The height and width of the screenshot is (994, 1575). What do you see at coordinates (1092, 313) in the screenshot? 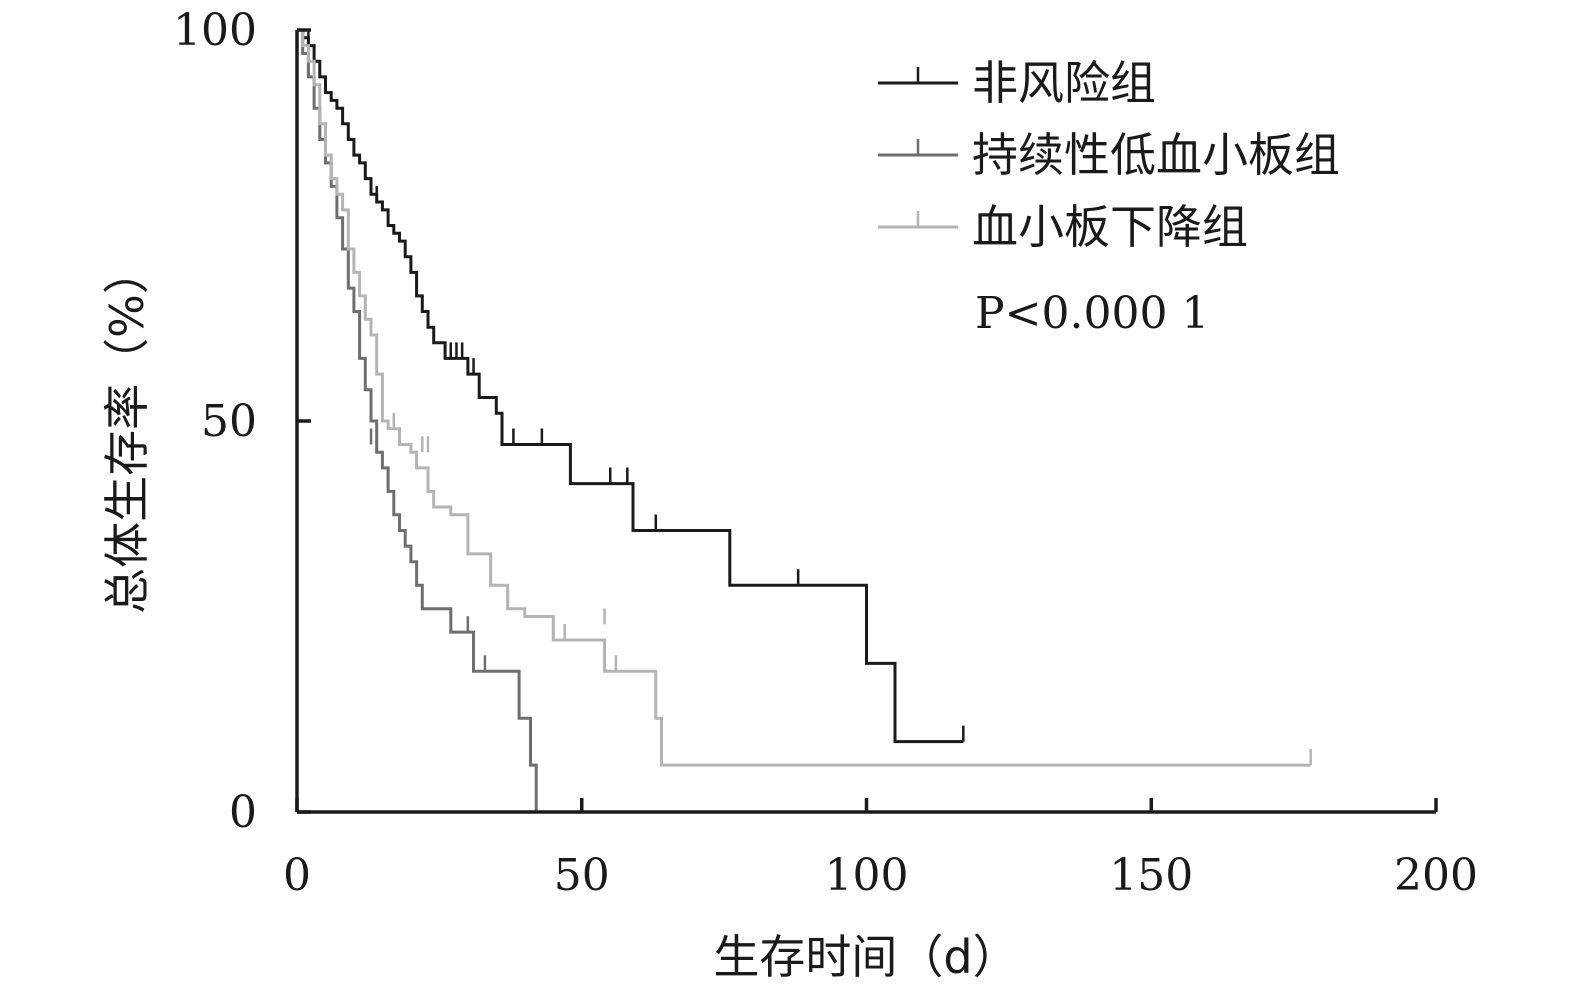
I see `p-value-annotation: P<0.000 1` at bounding box center [1092, 313].